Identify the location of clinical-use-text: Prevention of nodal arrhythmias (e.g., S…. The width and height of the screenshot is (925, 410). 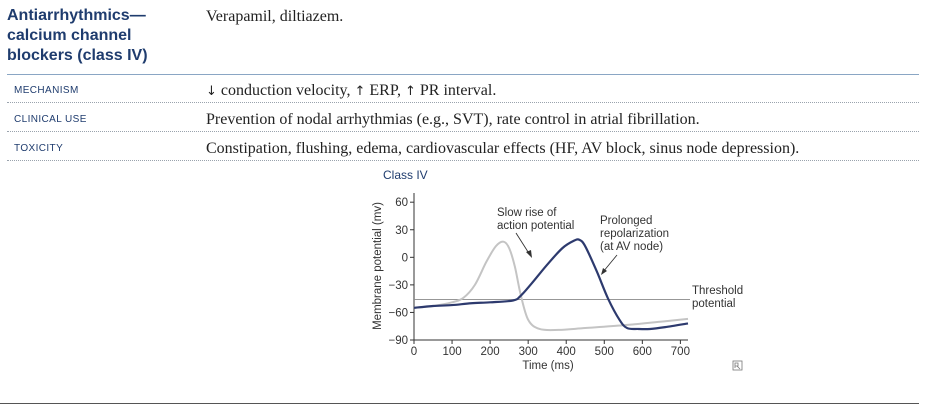
(453, 119).